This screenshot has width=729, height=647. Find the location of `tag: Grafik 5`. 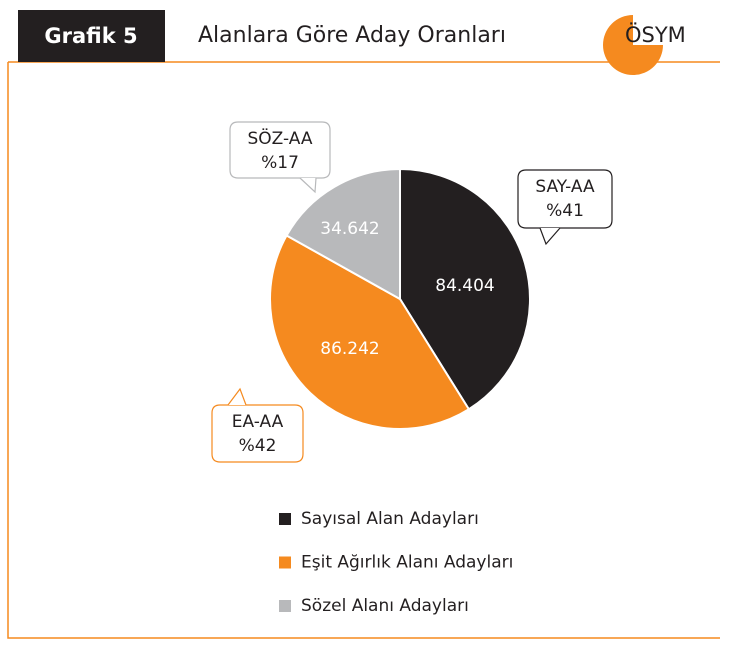

tag: Grafik 5 is located at coordinates (90, 36).